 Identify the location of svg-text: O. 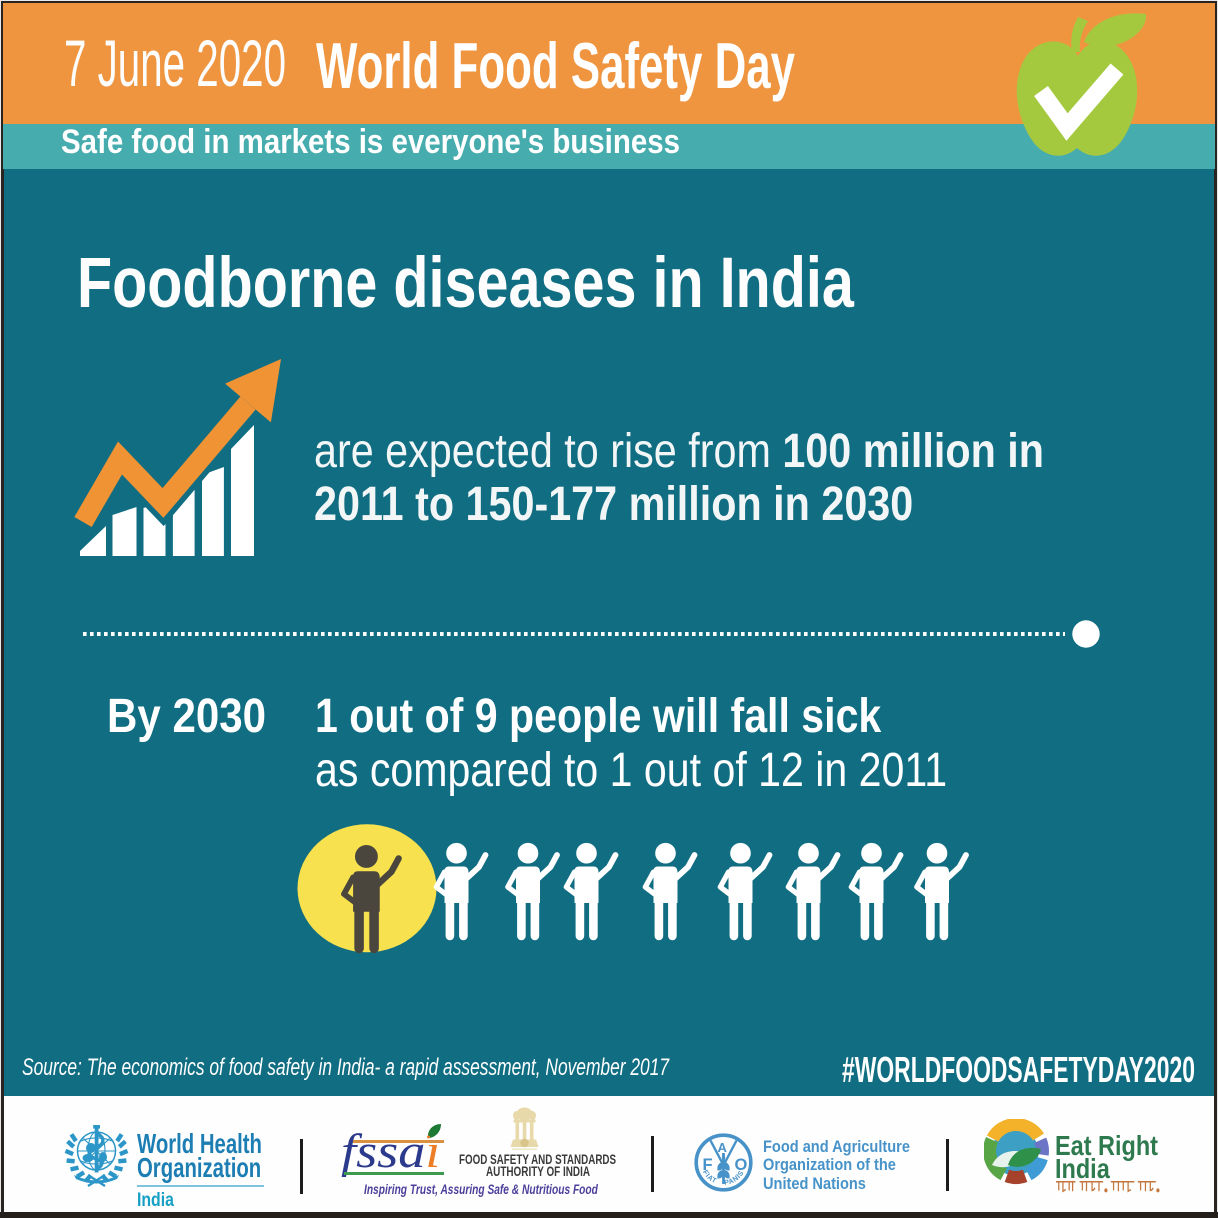
(741, 1165).